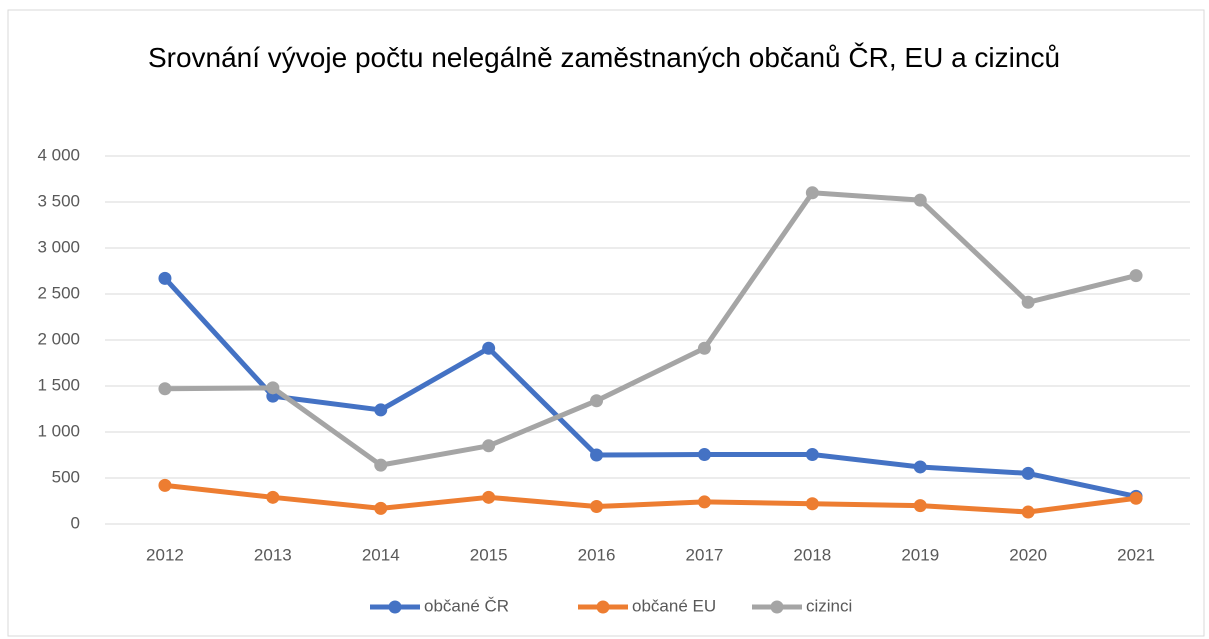 Image resolution: width=1209 pixels, height=639 pixels. What do you see at coordinates (66, 476) in the screenshot?
I see `y-tick-label: 500` at bounding box center [66, 476].